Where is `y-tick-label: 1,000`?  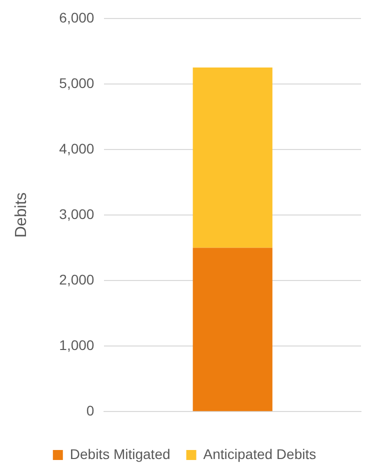
y-tick-label: 1,000 is located at coordinates (76, 344).